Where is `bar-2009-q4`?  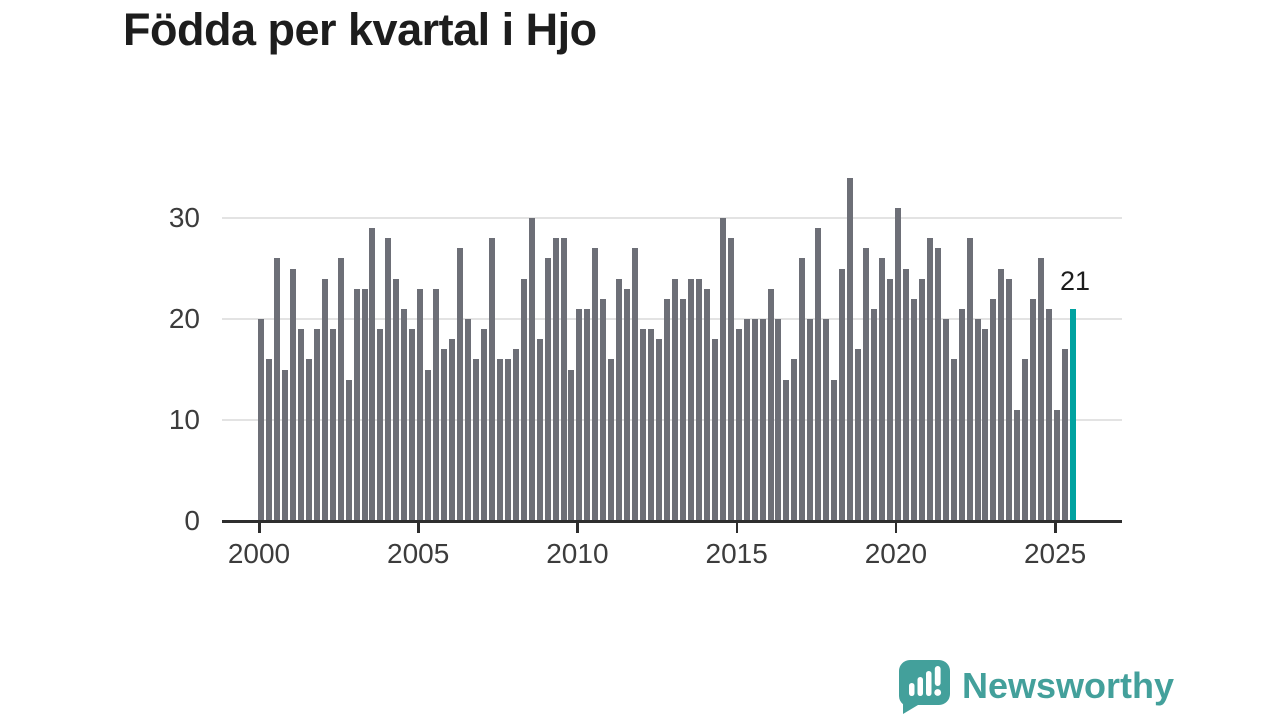
bar-2009-q4 is located at coordinates (571, 445).